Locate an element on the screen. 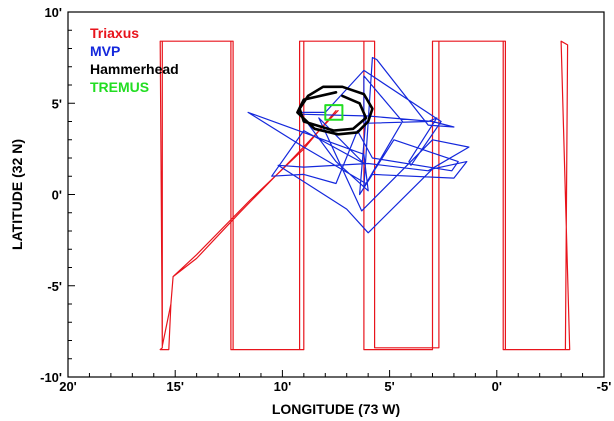 Image resolution: width=614 pixels, height=421 pixels. x-tick-label: -5' is located at coordinates (604, 386).